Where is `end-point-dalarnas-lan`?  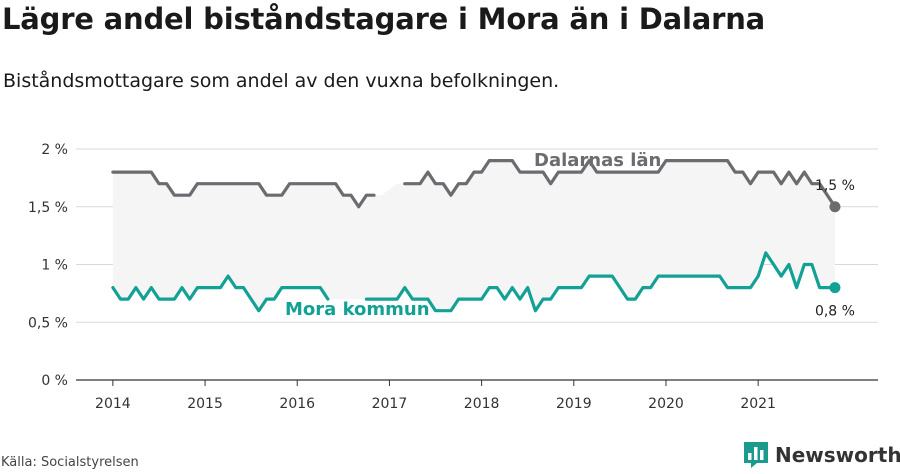 end-point-dalarnas-lan is located at coordinates (835, 207).